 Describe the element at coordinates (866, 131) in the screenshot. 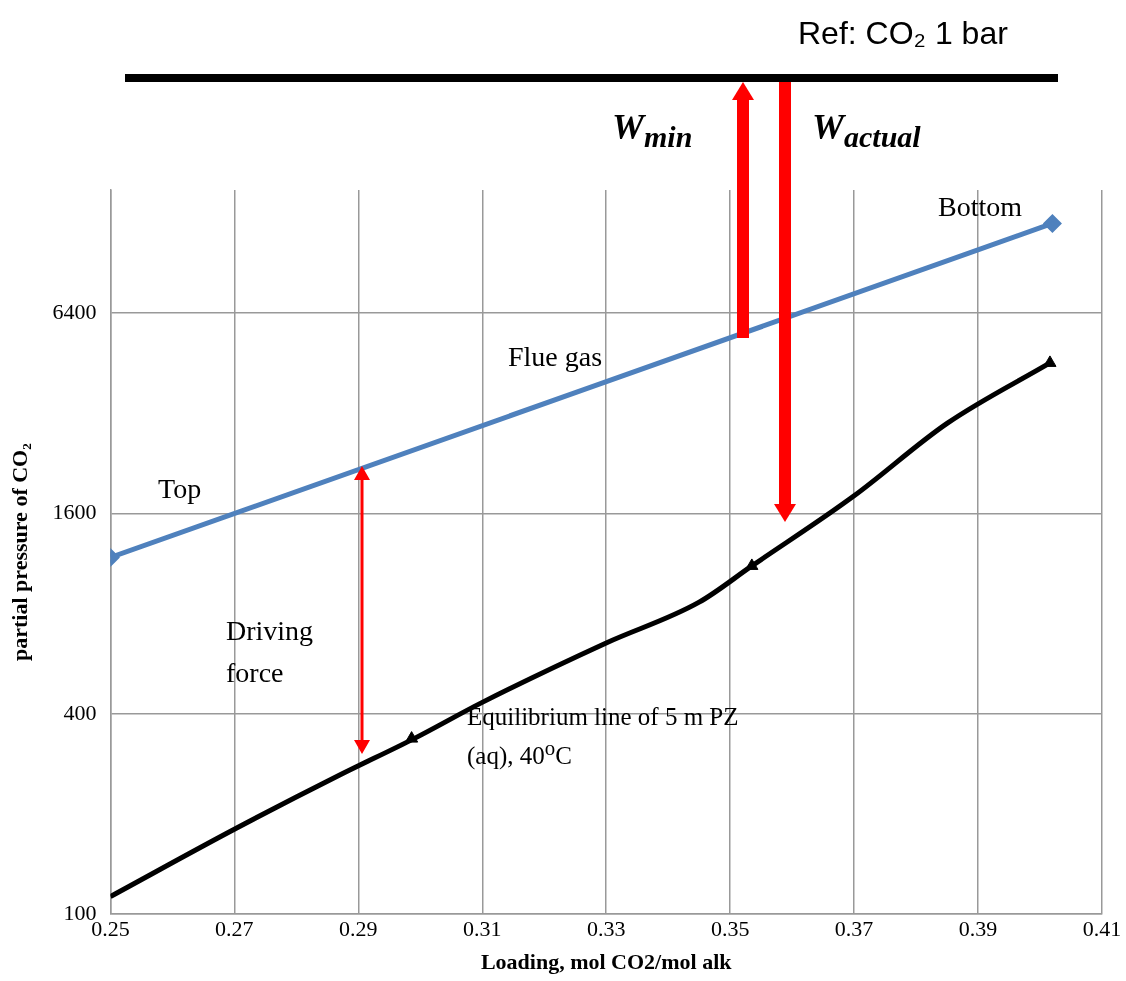

I see `text: W$_{actual}$` at that location.